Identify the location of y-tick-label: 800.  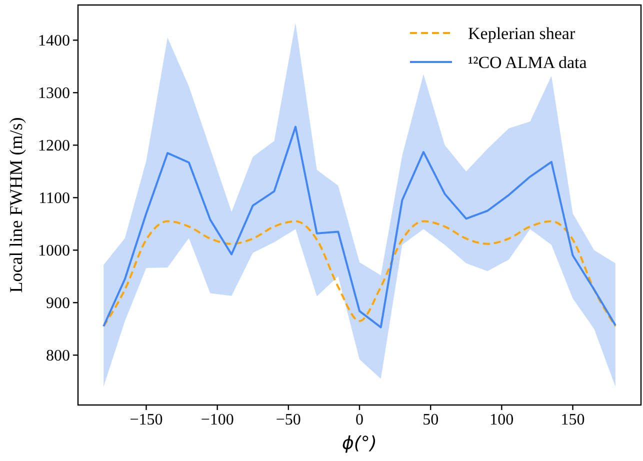
(58, 355).